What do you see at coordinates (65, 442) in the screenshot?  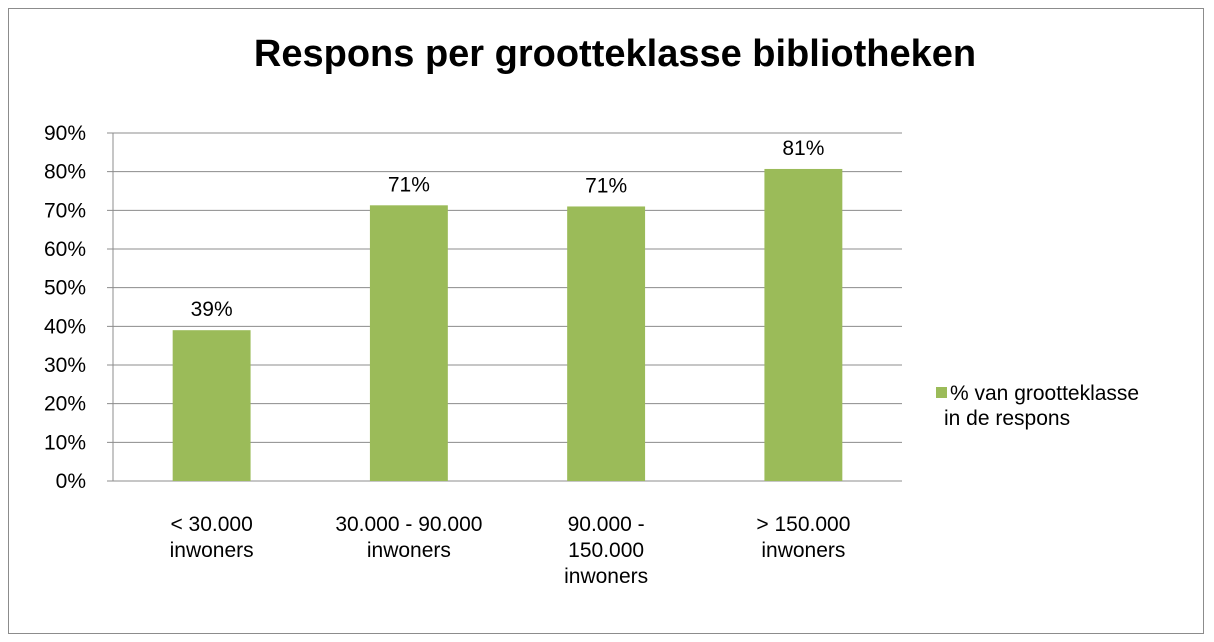 I see `y-tick-label: 10%` at bounding box center [65, 442].